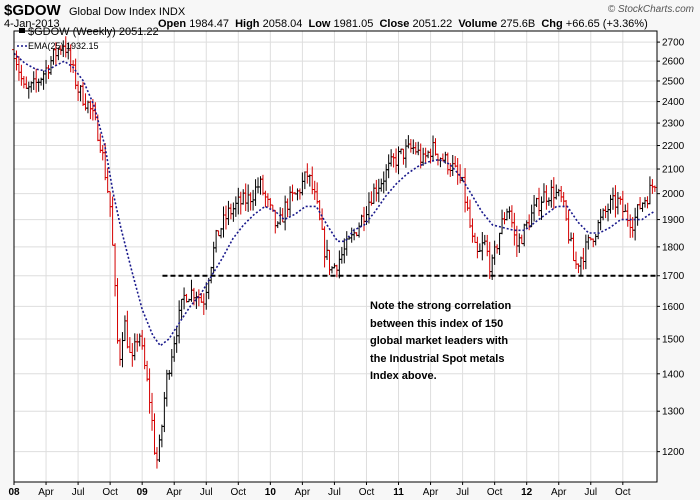  I want to click on chg-value: +66.65 (+3.36%), so click(606, 24).